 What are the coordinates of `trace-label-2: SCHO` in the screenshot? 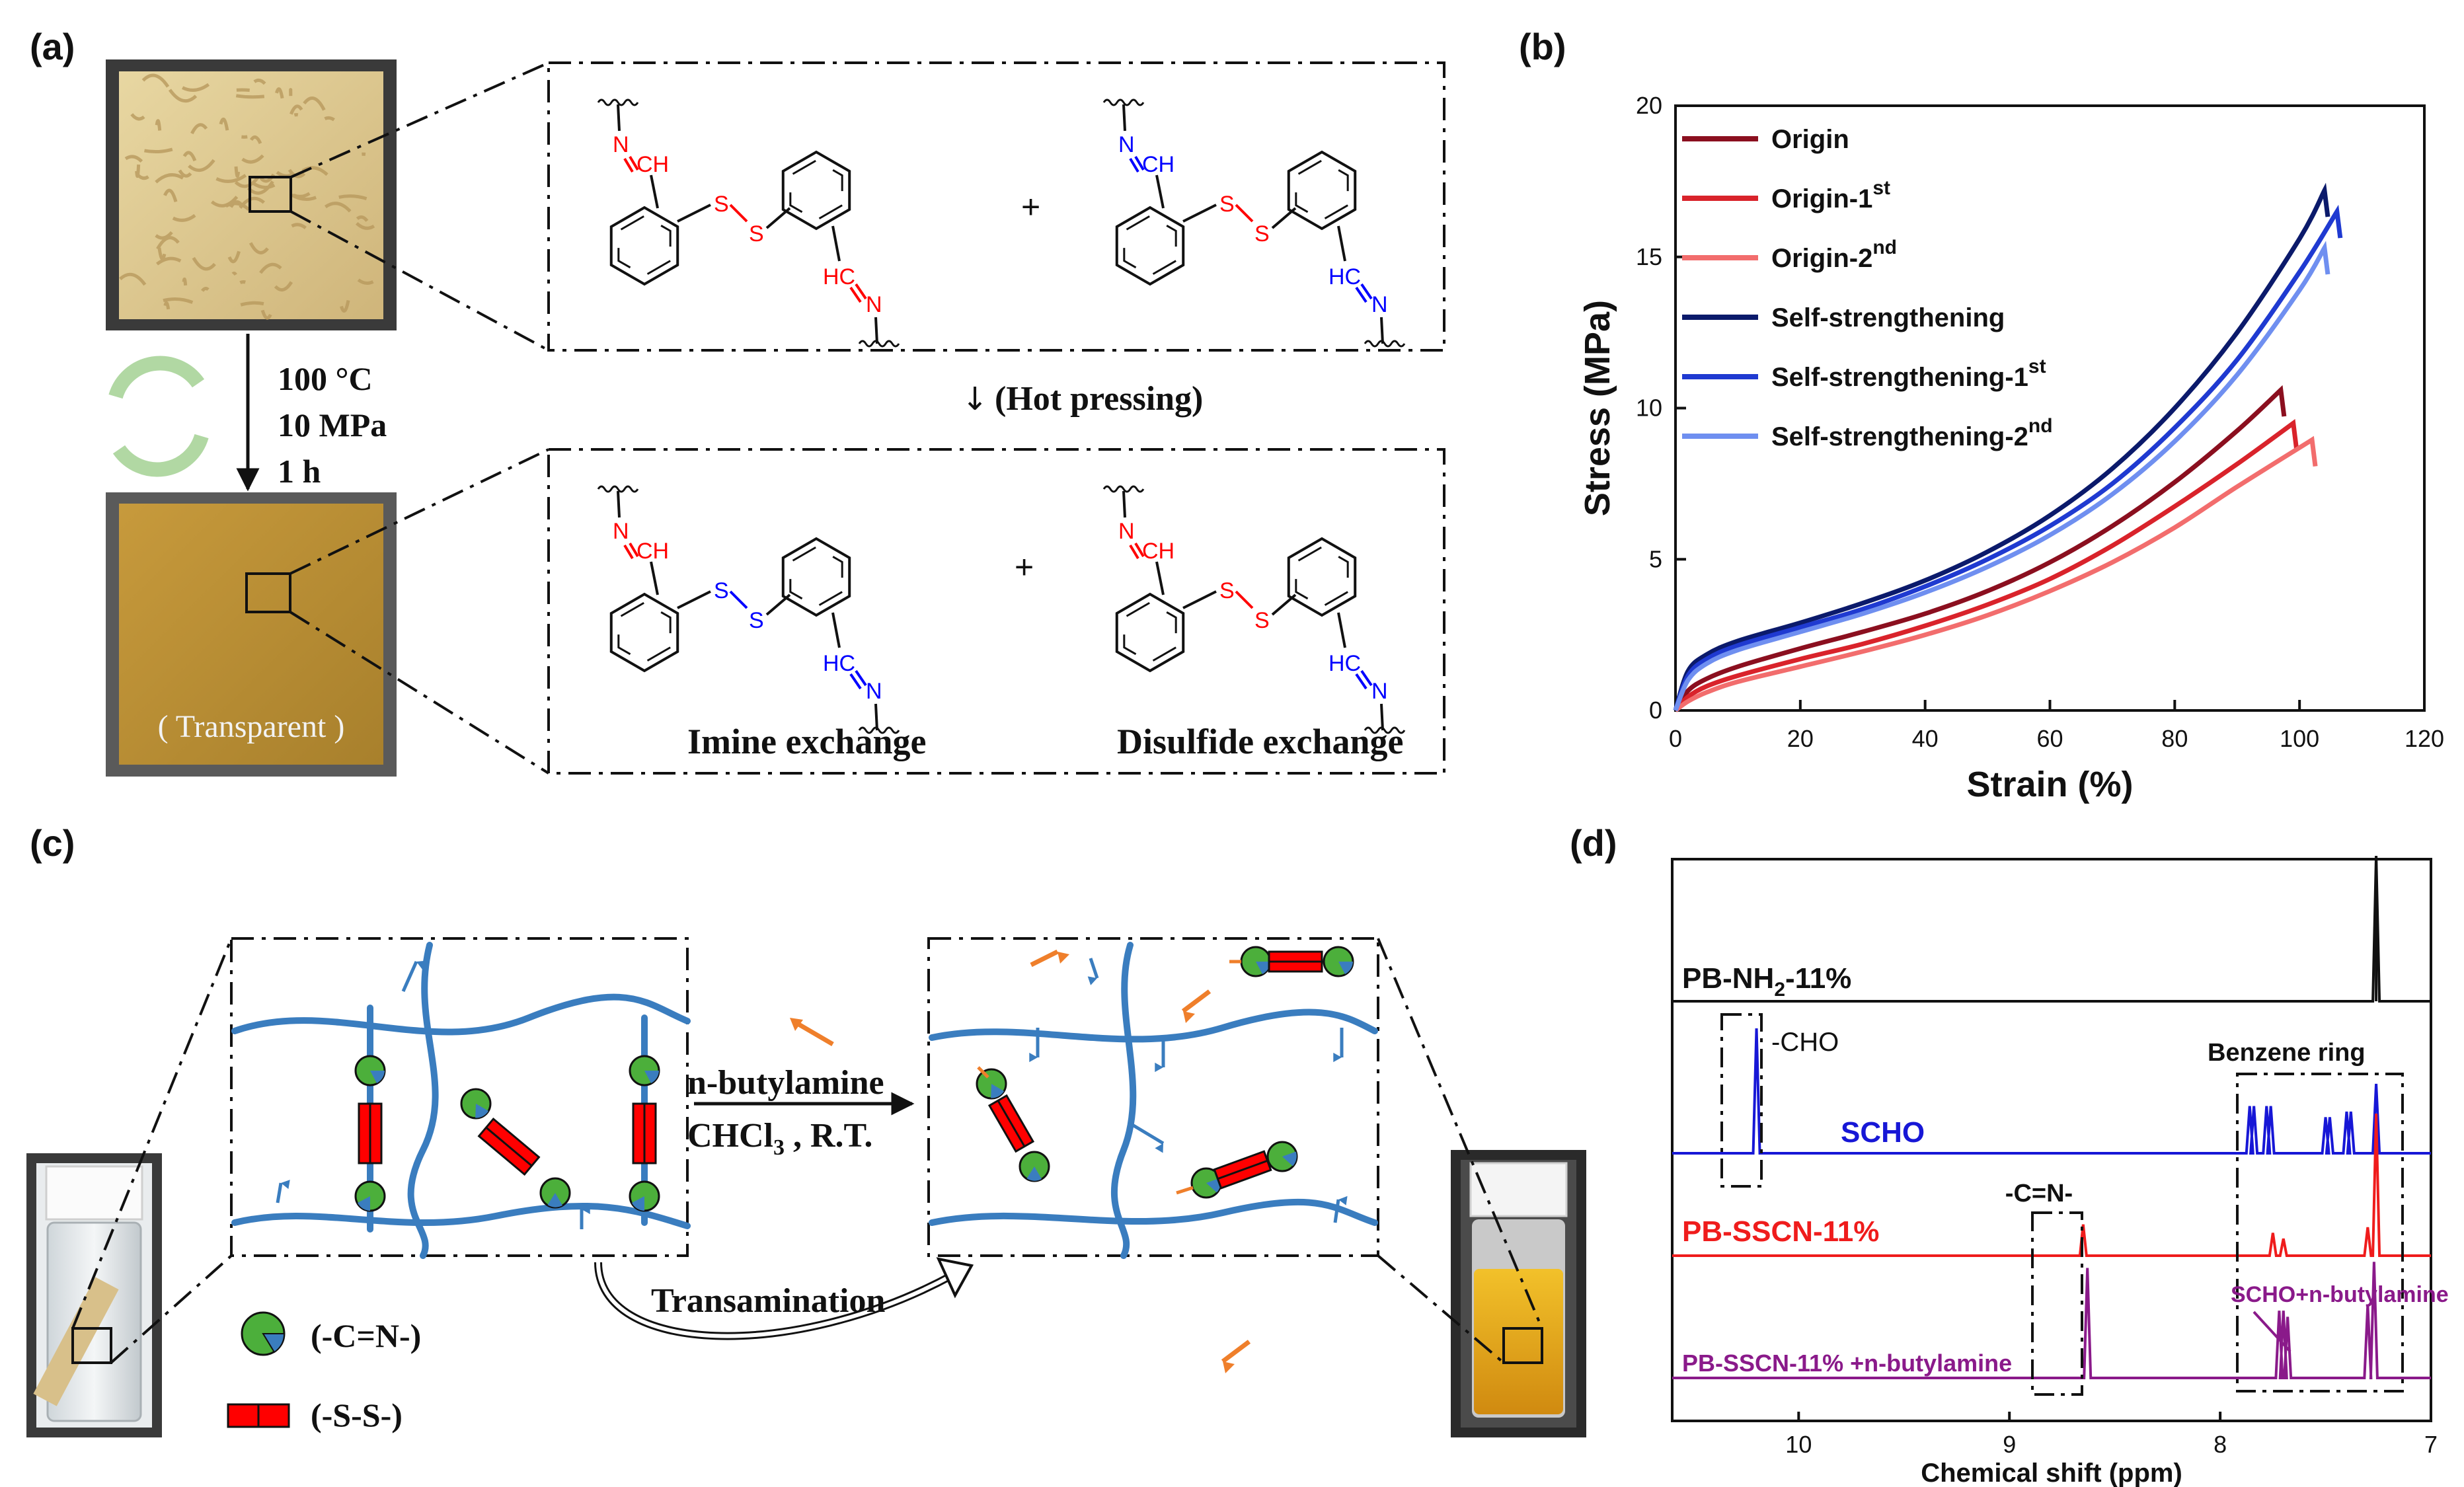 It's located at (1883, 1132).